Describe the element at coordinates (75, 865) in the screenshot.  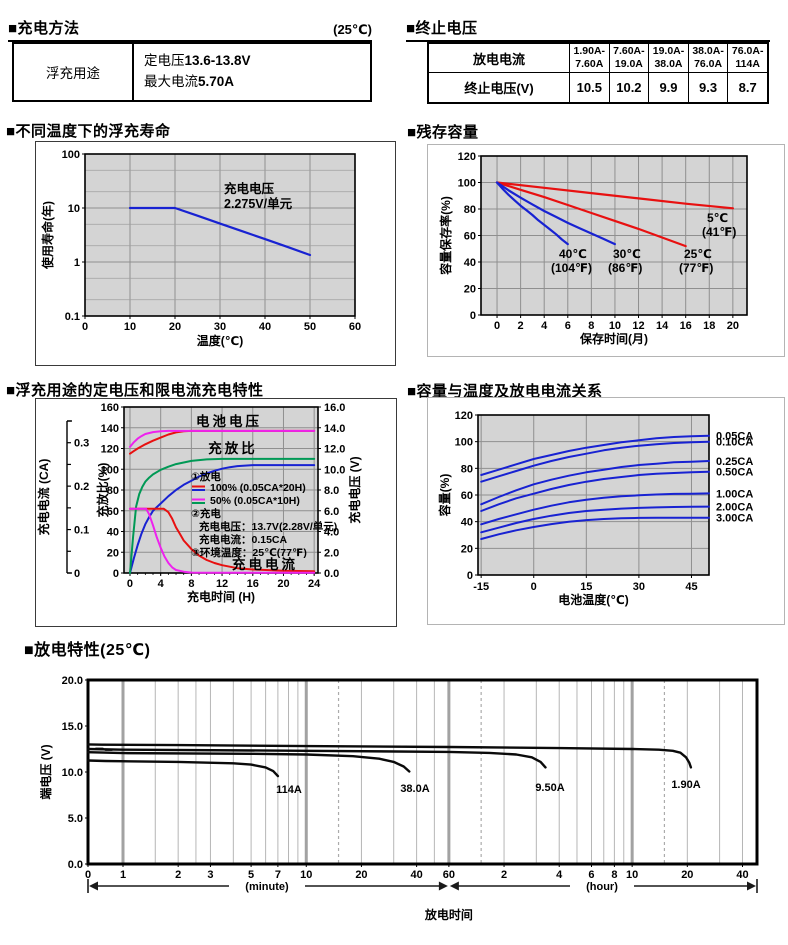
I see `y-tick-label: 0.0` at that location.